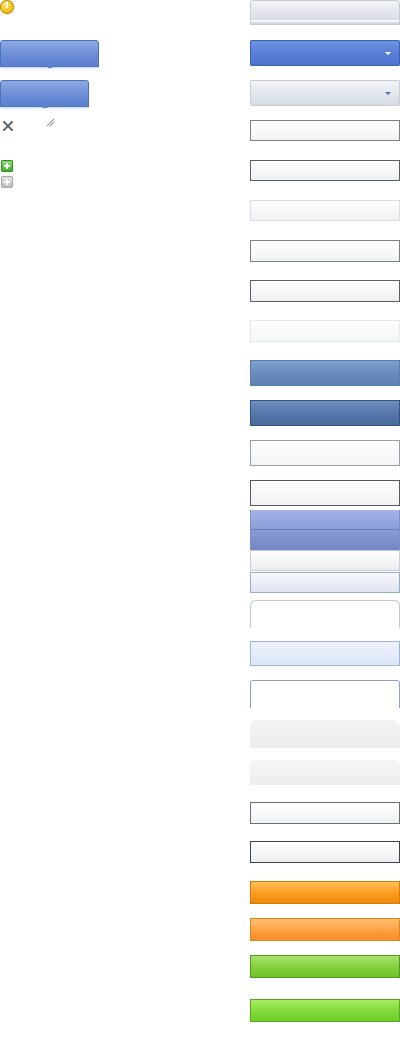 This screenshot has width=400, height=1059. Describe the element at coordinates (49, 55) in the screenshot. I see `blue-callout-tab` at that location.